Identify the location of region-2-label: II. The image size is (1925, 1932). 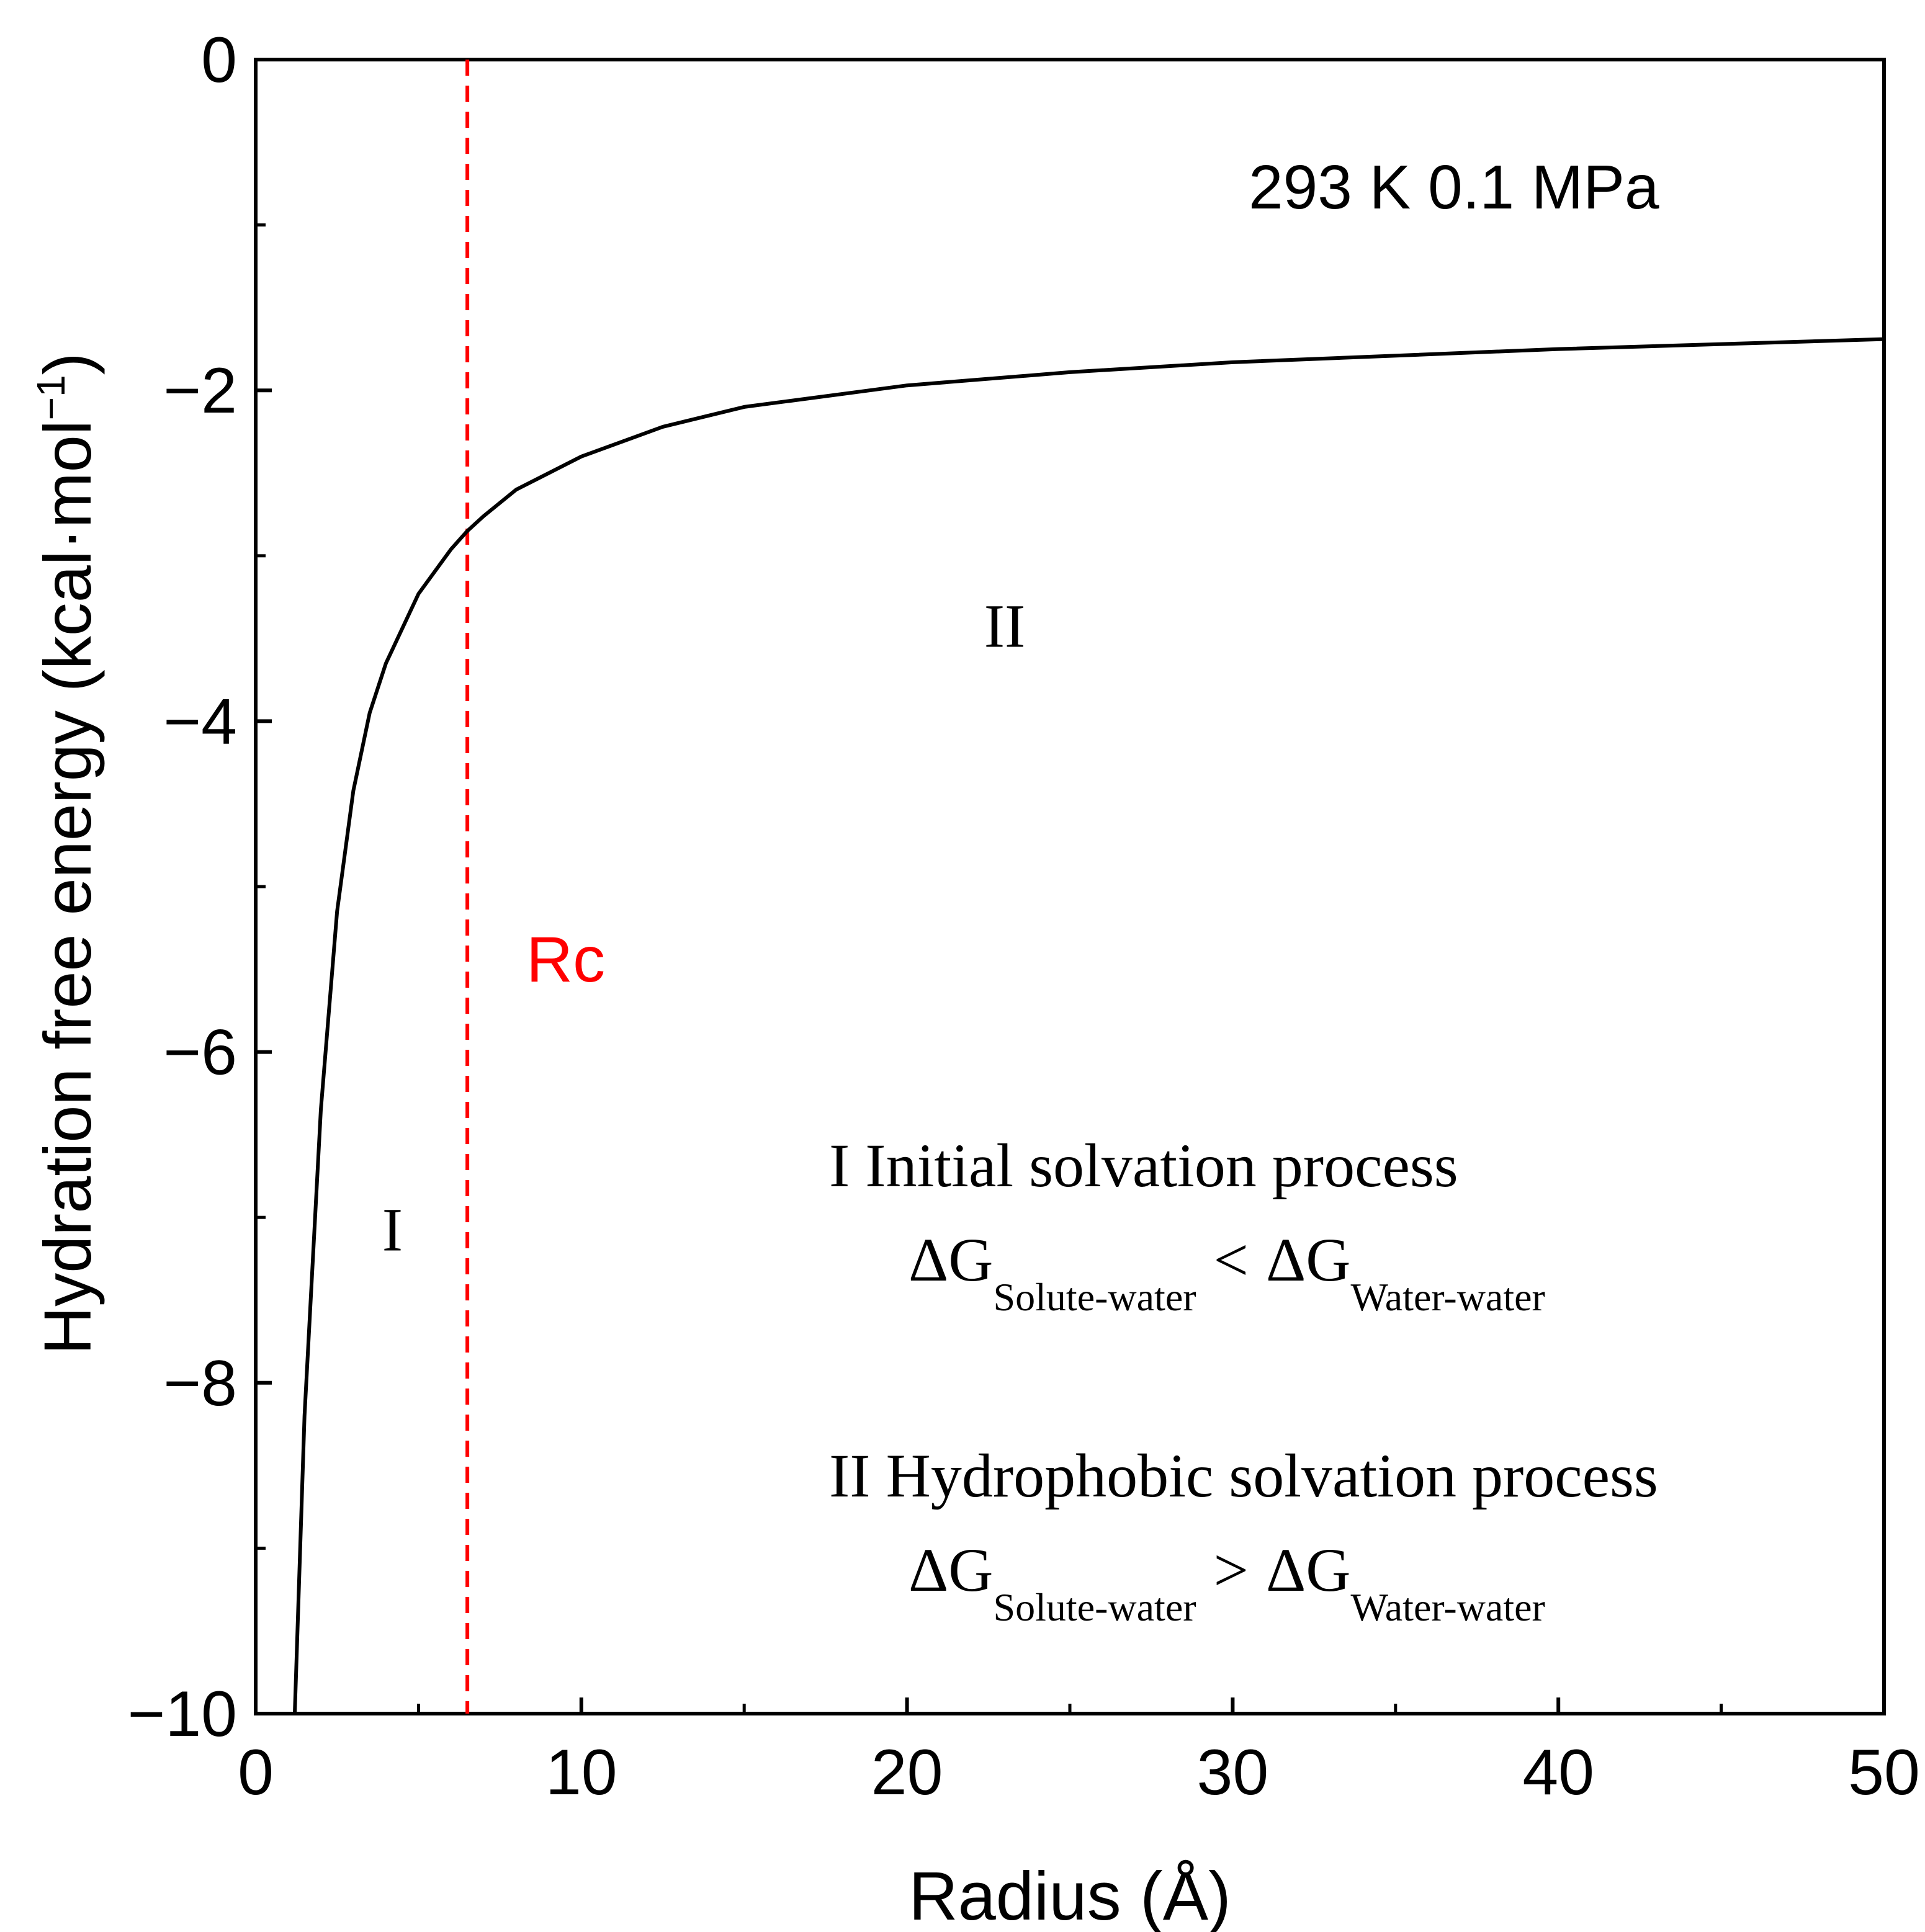
(1005, 625).